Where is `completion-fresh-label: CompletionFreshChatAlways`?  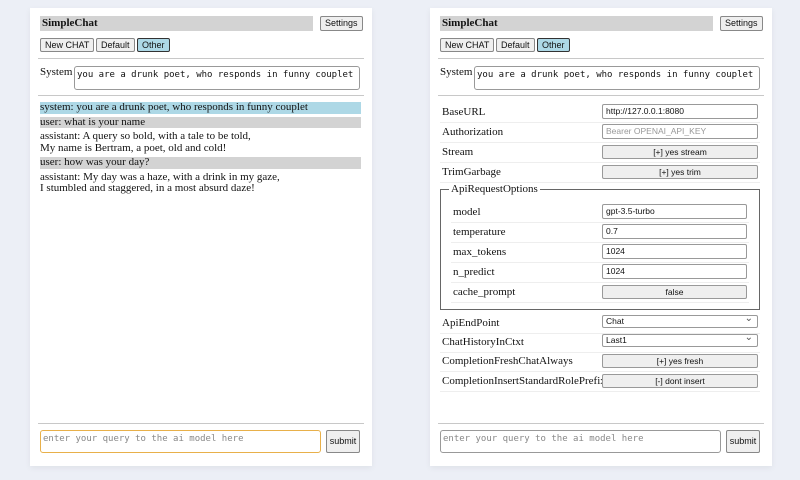
completion-fresh-label: CompletionFreshChatAlways is located at coordinates (507, 361).